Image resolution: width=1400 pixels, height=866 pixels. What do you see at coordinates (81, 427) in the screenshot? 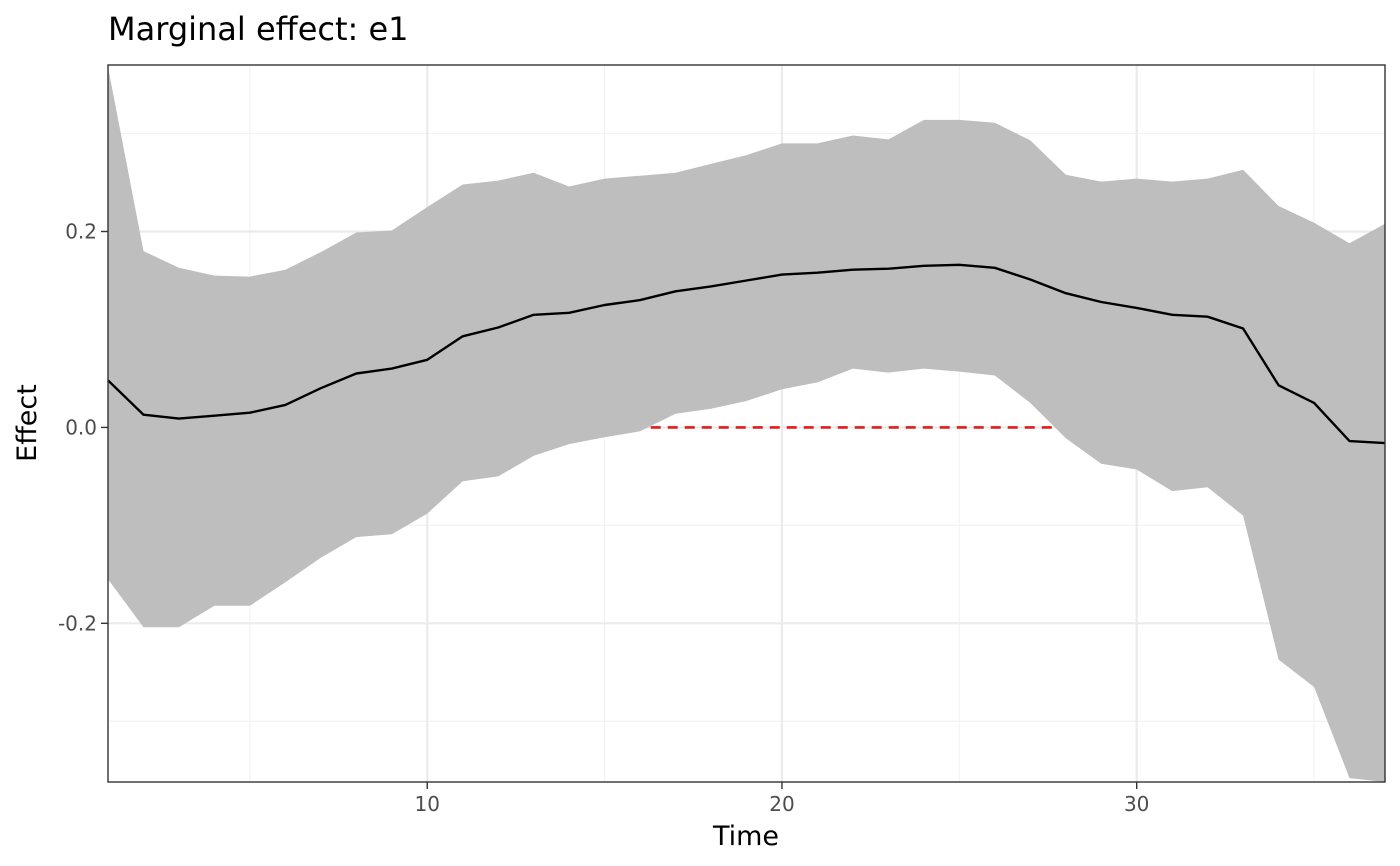
I see `y-tick-label: 0.0` at bounding box center [81, 427].